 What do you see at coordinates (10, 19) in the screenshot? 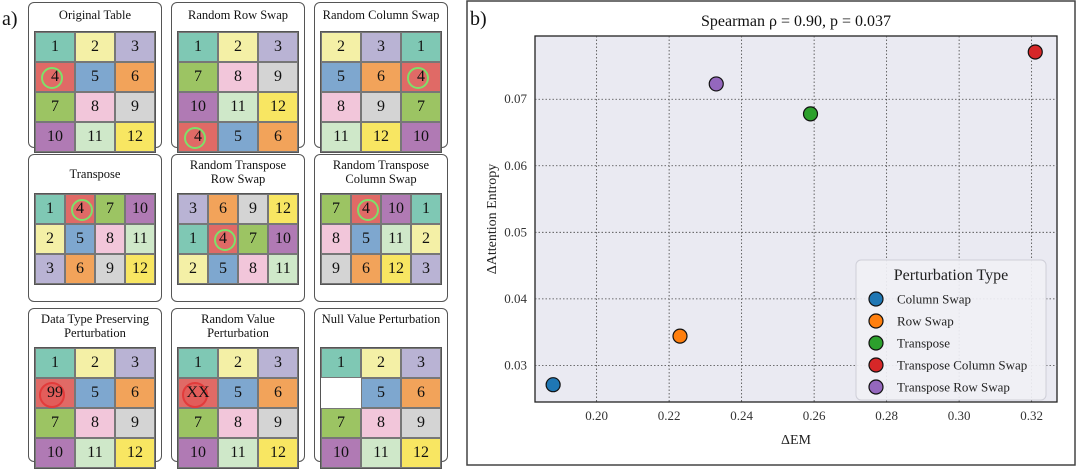
I see `panel-a-label: a)` at bounding box center [10, 19].